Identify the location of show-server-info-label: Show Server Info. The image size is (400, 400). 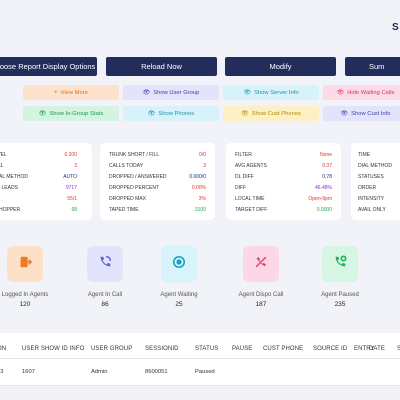
(276, 92).